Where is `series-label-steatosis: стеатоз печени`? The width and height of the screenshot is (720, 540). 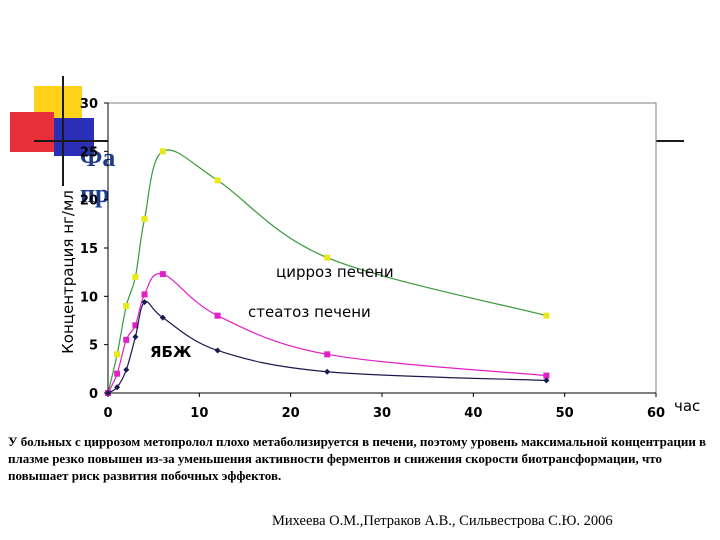
series-label-steatosis: стеатоз печени is located at coordinates (309, 312).